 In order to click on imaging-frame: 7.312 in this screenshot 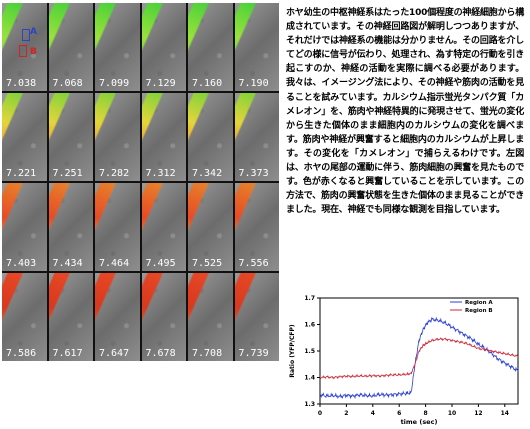, I will do `click(163, 137)`.